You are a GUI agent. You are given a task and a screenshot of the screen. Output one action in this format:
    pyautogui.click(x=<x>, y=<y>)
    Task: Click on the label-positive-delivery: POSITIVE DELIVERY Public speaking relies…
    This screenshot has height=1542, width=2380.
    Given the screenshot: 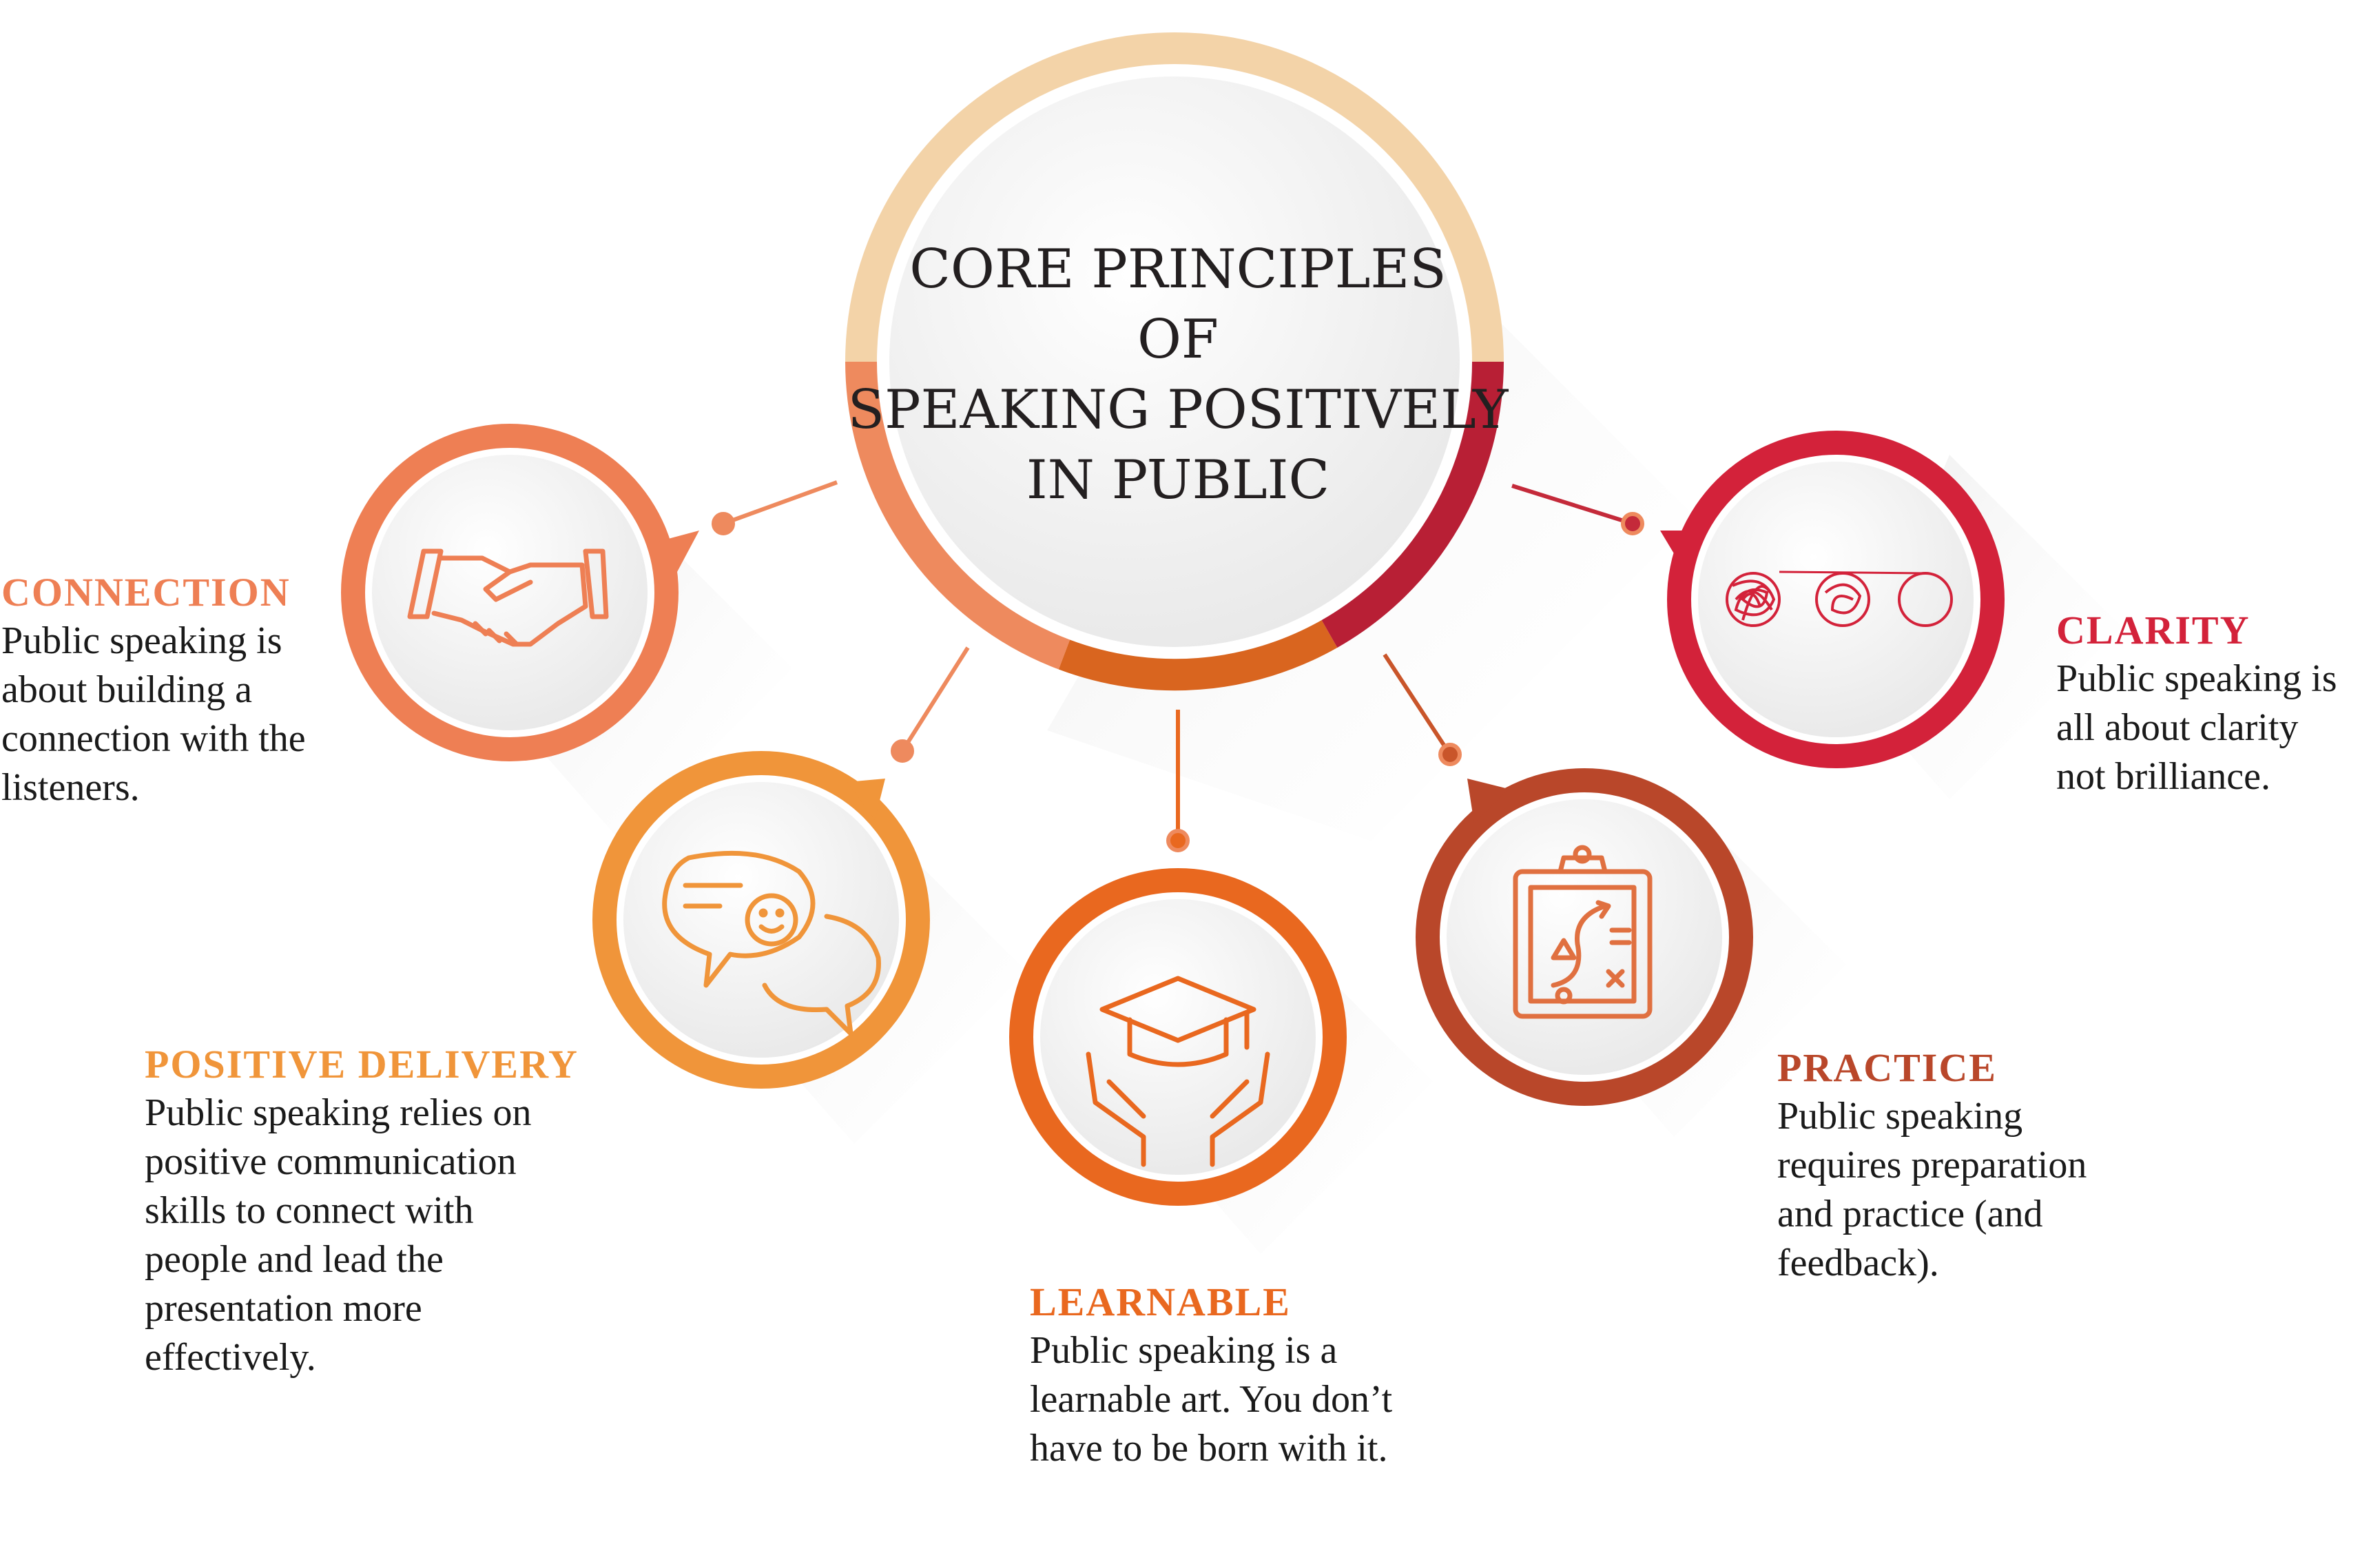 What is the action you would take?
    pyautogui.click(x=393, y=1211)
    